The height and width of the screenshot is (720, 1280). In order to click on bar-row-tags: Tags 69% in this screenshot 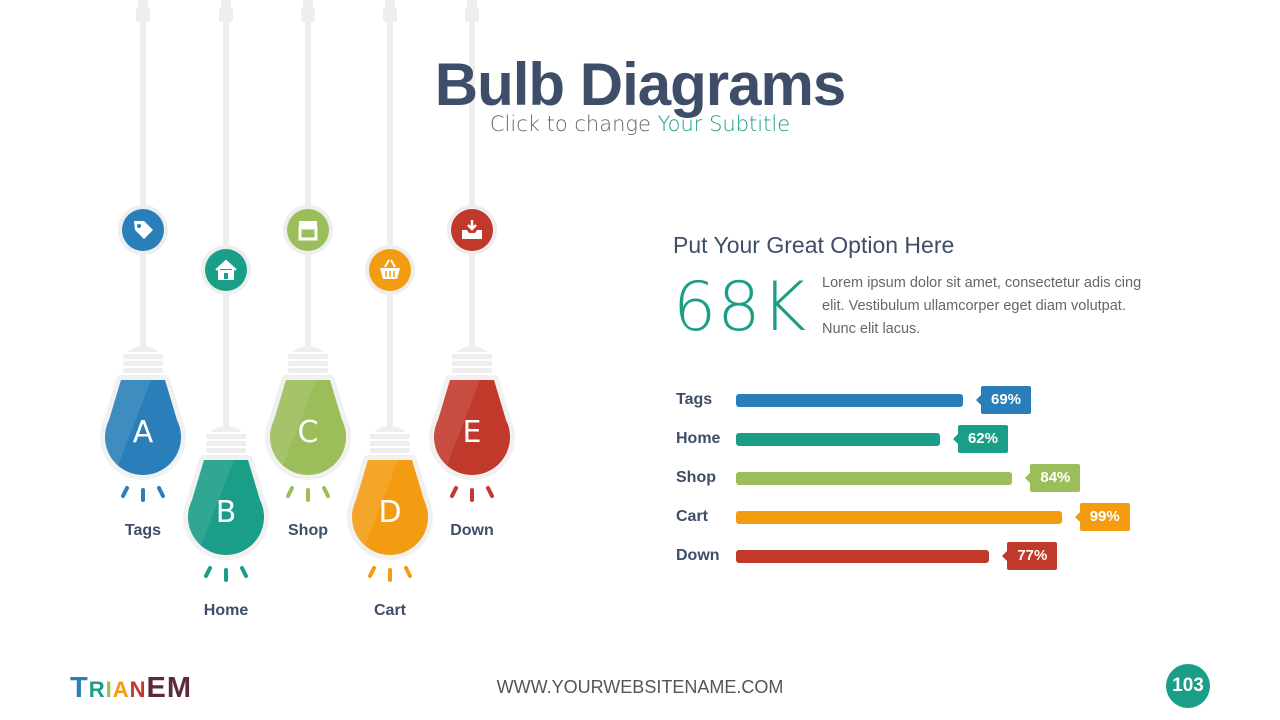, I will do `click(916, 400)`.